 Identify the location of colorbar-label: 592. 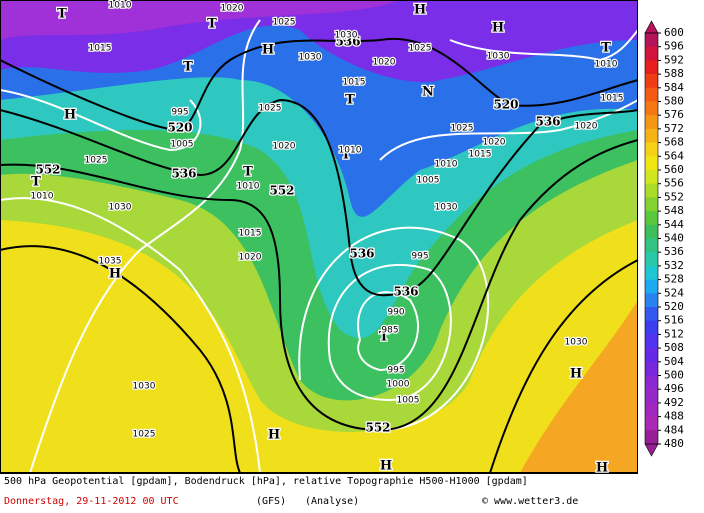
(674, 59).